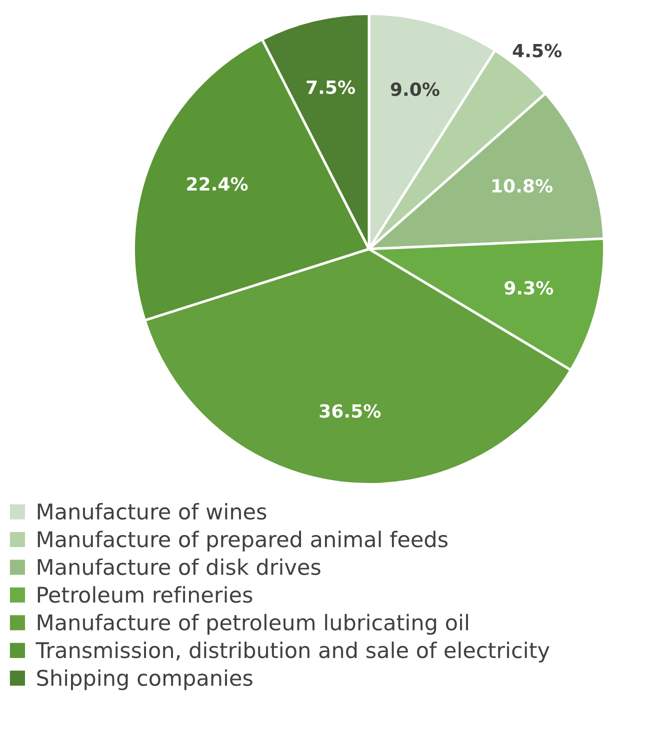  Describe the element at coordinates (144, 679) in the screenshot. I see `legend-label: Shipping companies` at that location.